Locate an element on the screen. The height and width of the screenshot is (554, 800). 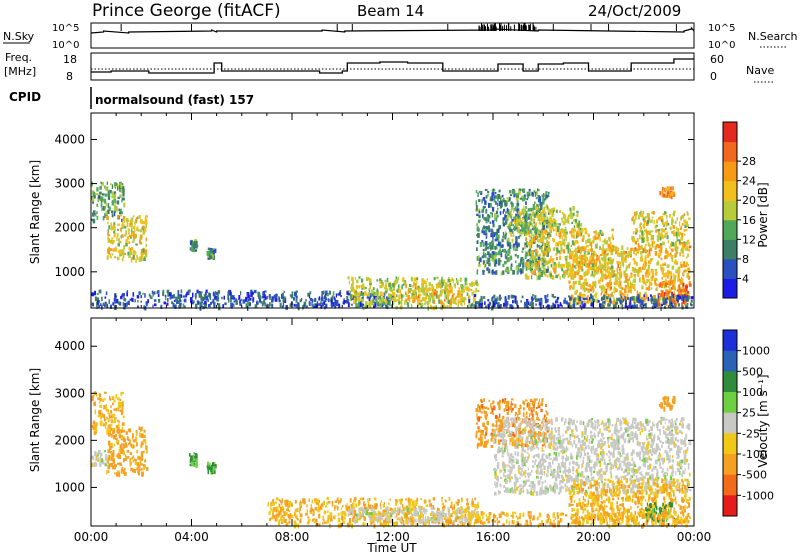
freq-label: Freq. is located at coordinates (18, 57).